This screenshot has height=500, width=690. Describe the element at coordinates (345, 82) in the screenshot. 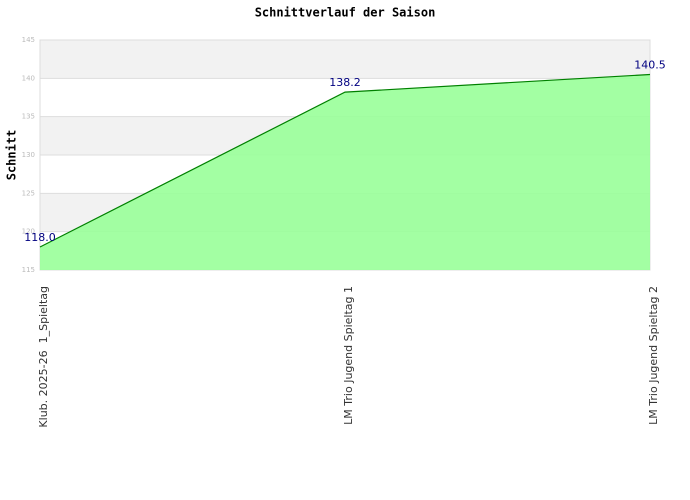

I see `data-label: 138.2` at that location.